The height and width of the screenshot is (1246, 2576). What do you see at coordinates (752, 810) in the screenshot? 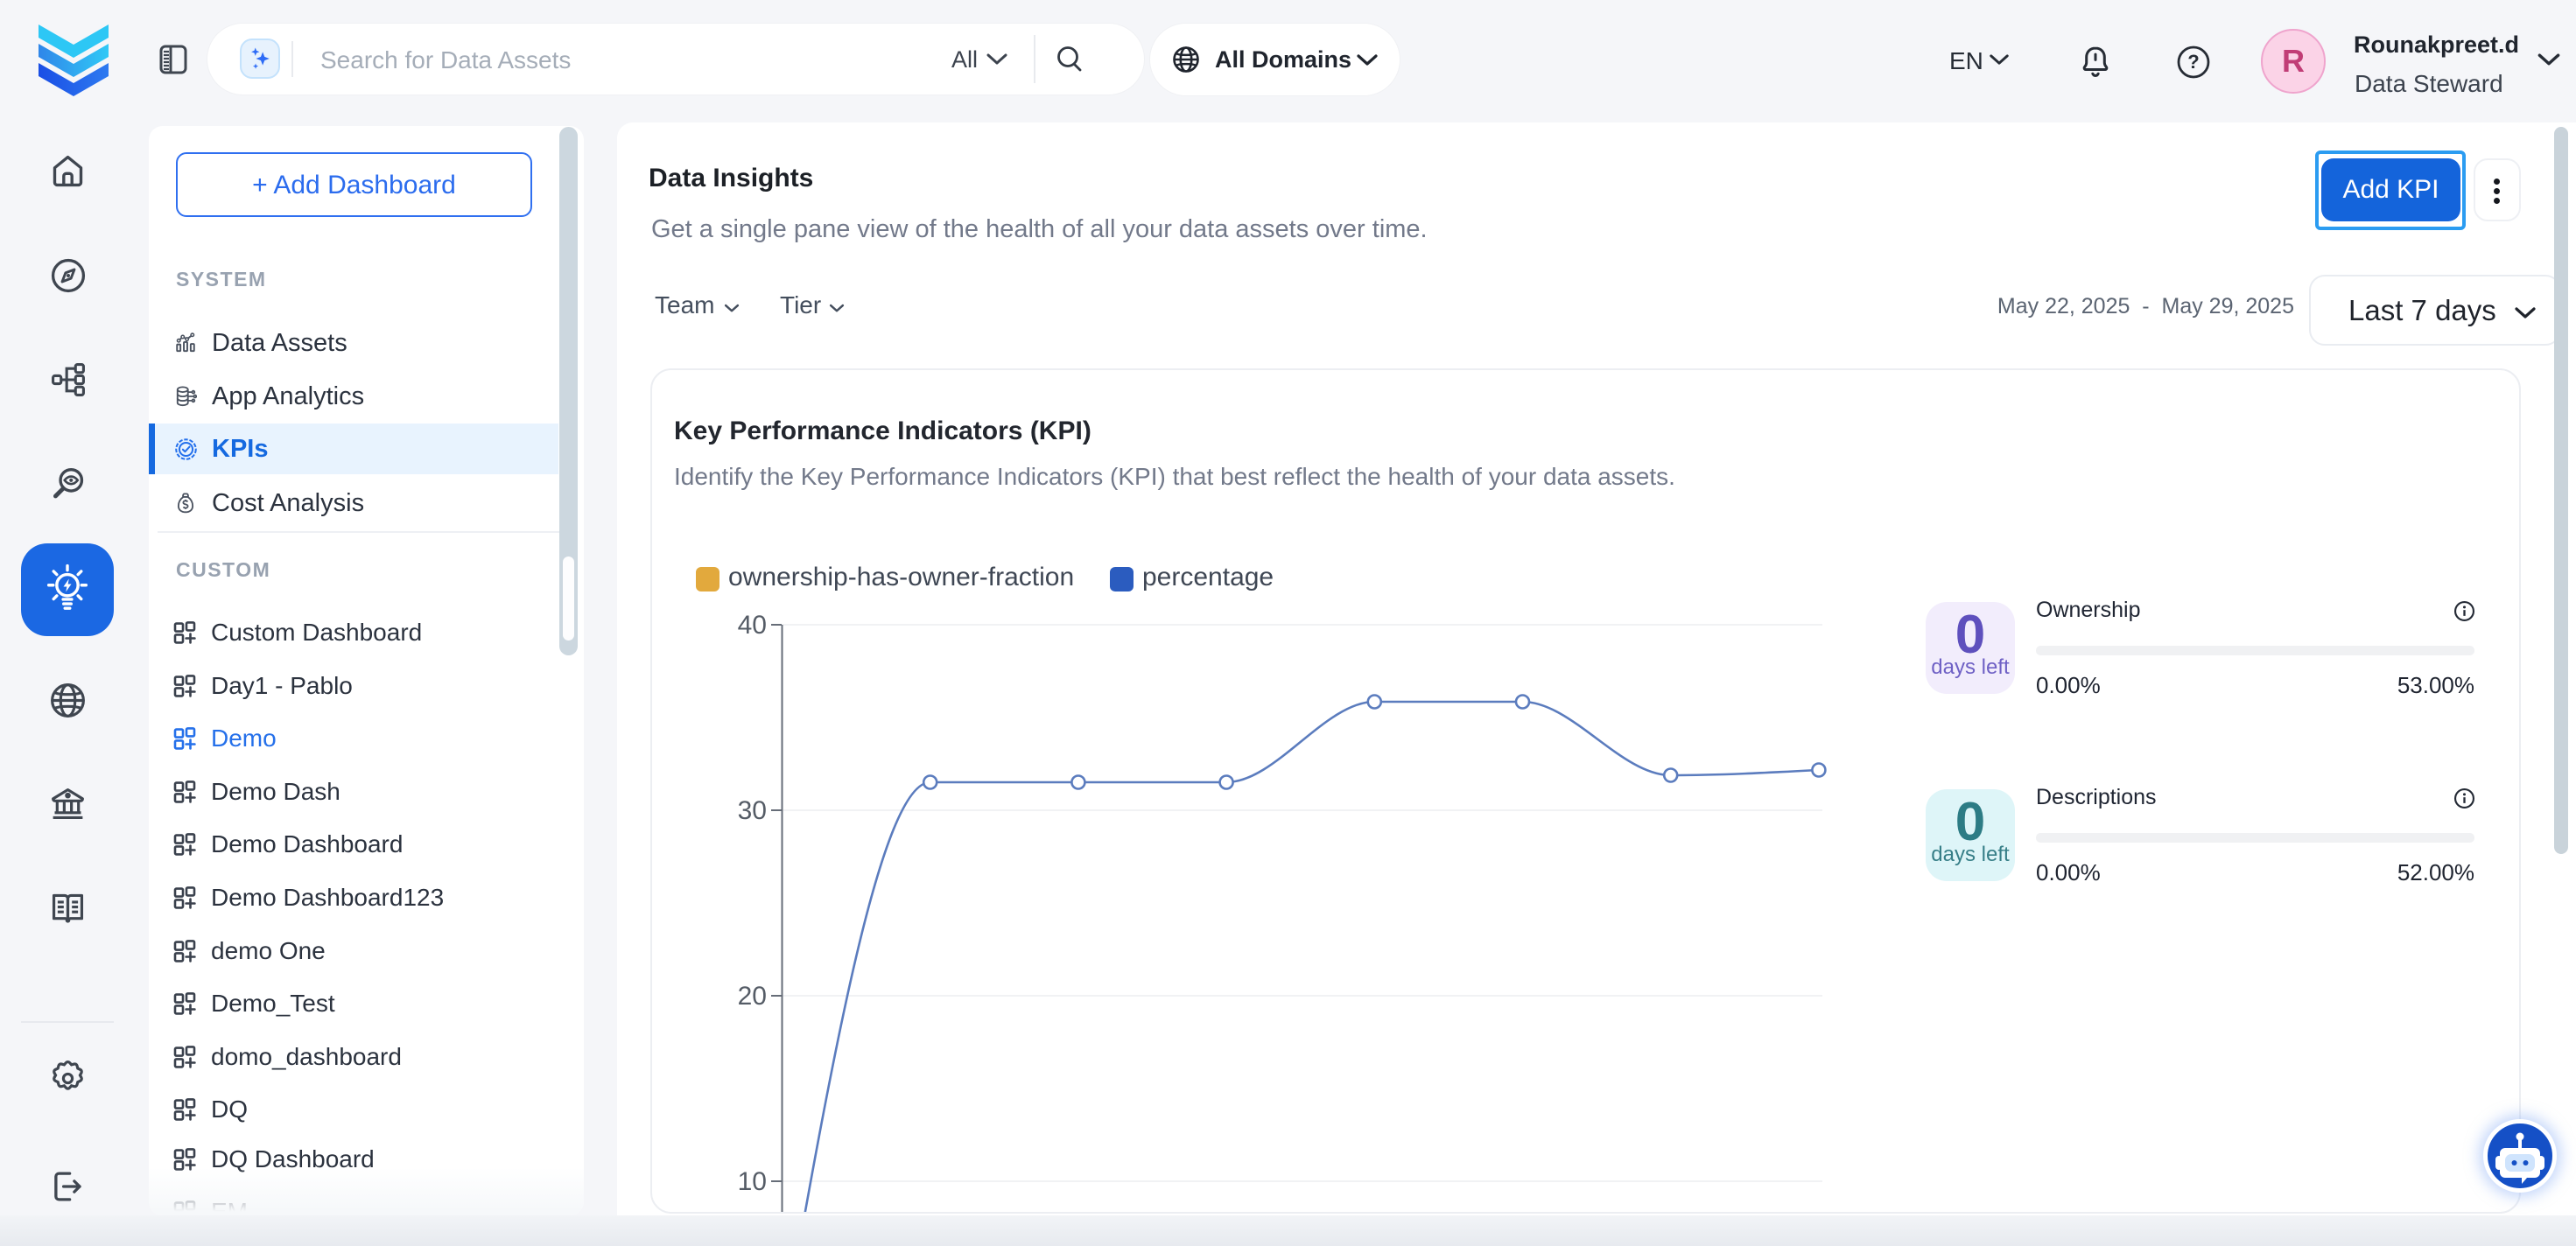
I see `svg-text: 30` at bounding box center [752, 810].